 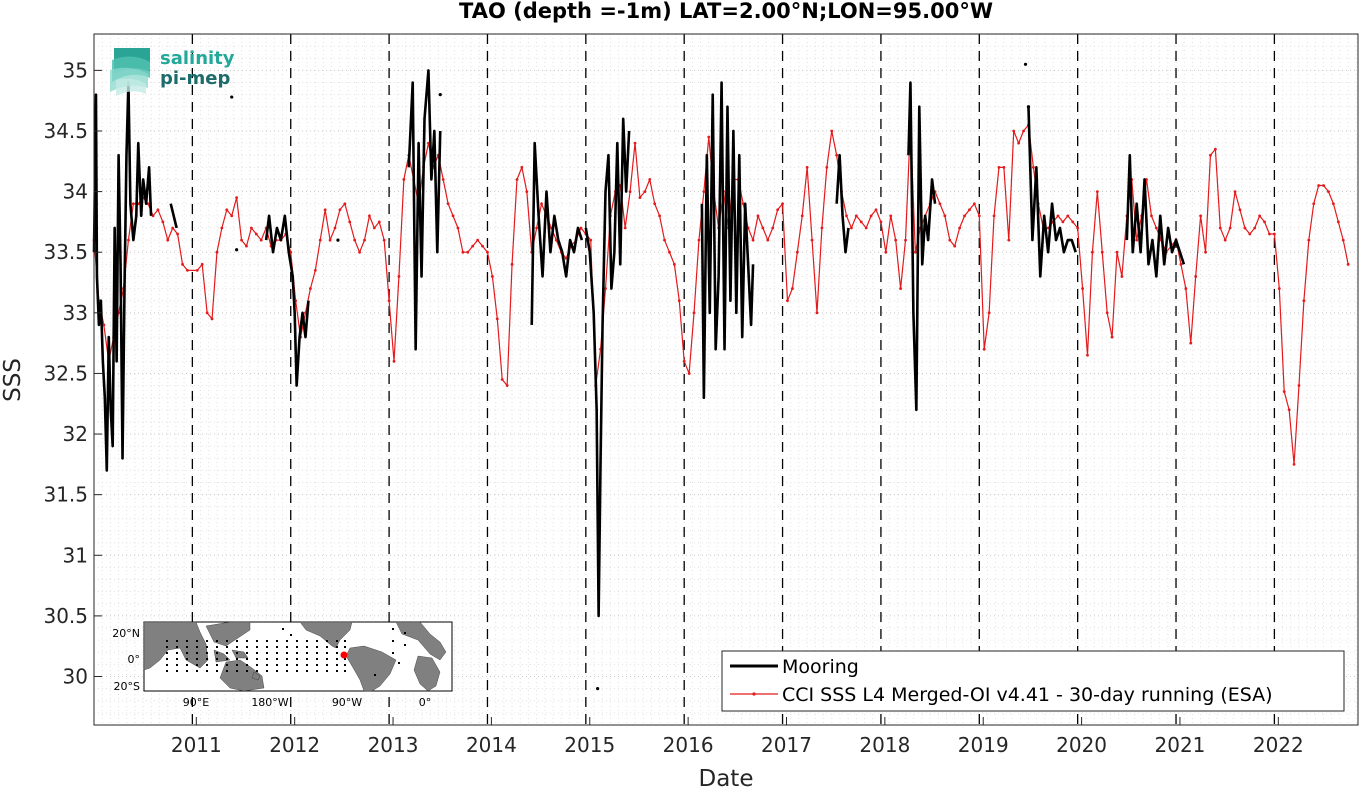 What do you see at coordinates (347, 702) in the screenshot?
I see `inset-lon-label-90w: 90°W` at bounding box center [347, 702].